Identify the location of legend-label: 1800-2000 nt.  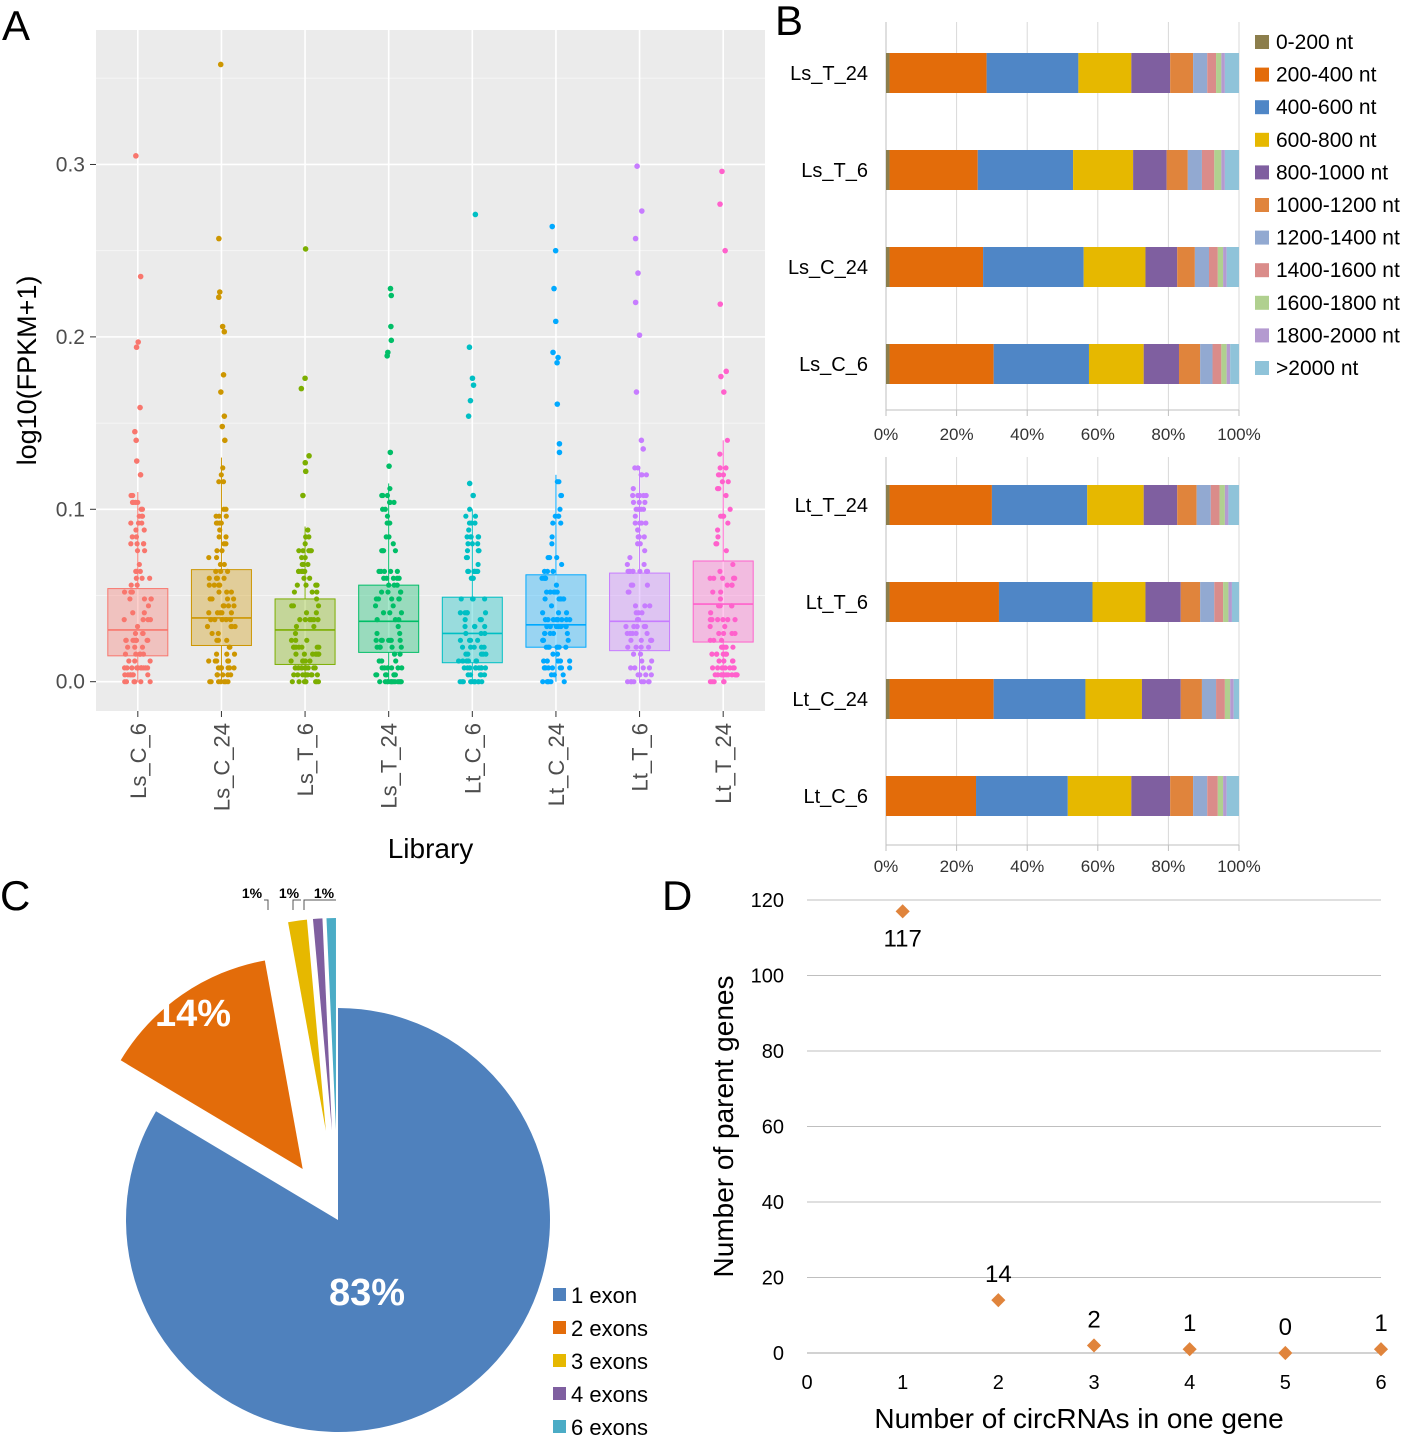
(1338, 335).